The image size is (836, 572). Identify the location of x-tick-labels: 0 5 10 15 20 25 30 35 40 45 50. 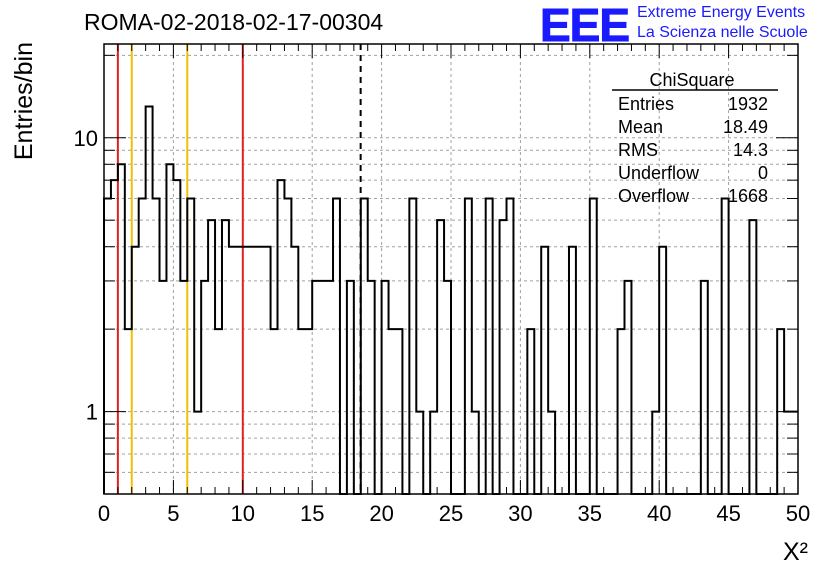
(454, 513).